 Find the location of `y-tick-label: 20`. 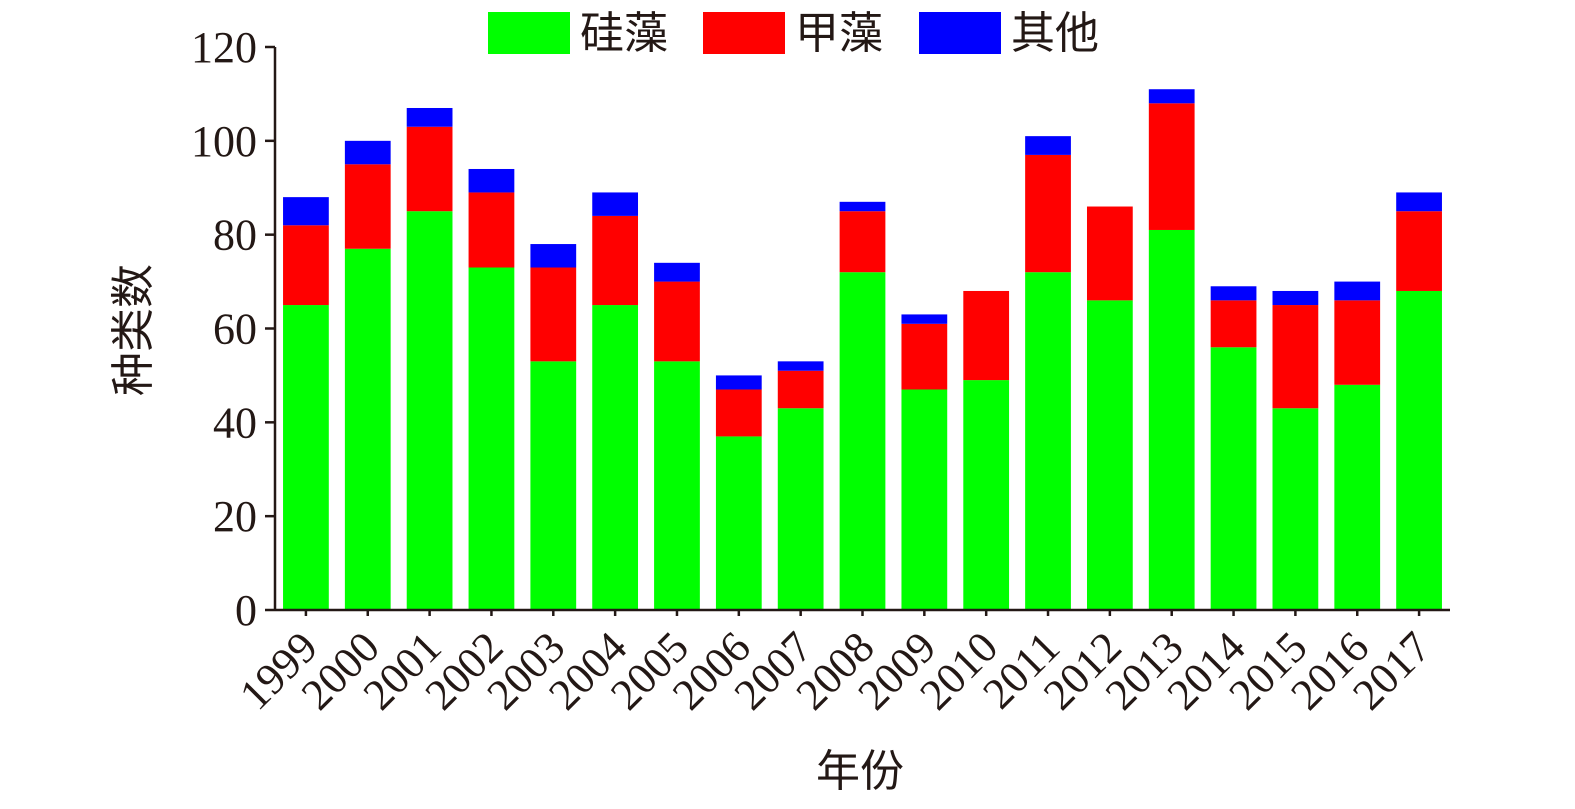

y-tick-label: 20 is located at coordinates (235, 516).